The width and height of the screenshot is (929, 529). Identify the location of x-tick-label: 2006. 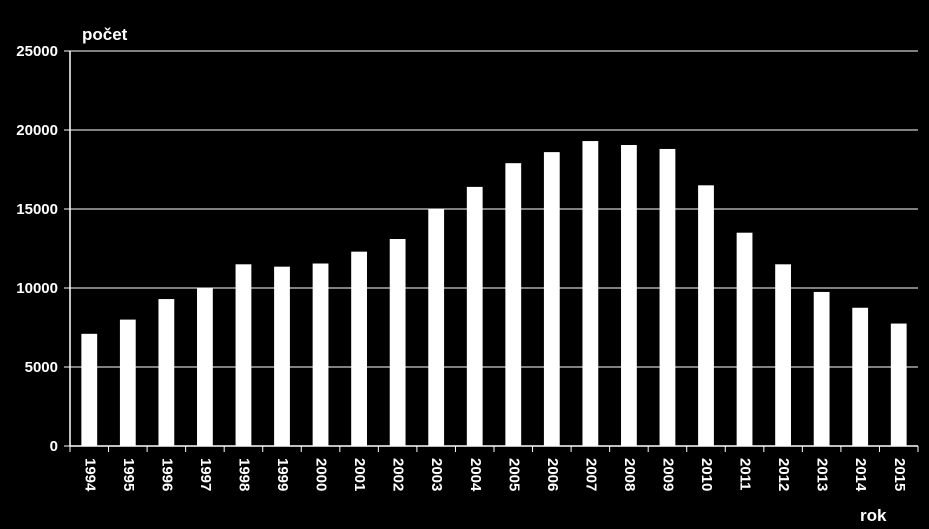
(552, 474).